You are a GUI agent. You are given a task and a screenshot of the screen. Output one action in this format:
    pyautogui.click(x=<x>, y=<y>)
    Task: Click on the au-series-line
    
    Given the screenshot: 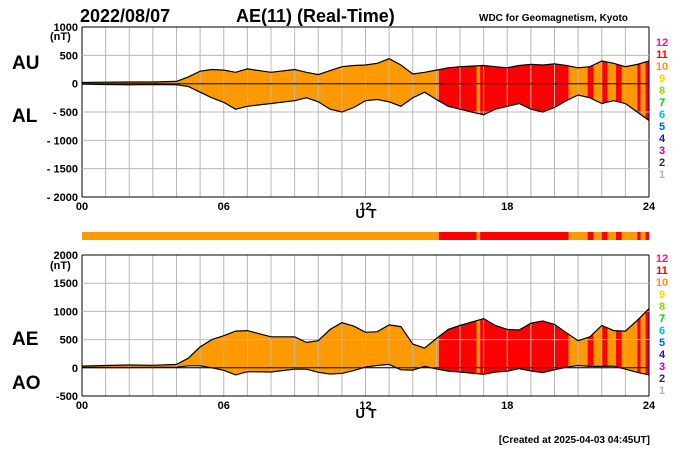 What is the action you would take?
    pyautogui.click(x=365, y=71)
    